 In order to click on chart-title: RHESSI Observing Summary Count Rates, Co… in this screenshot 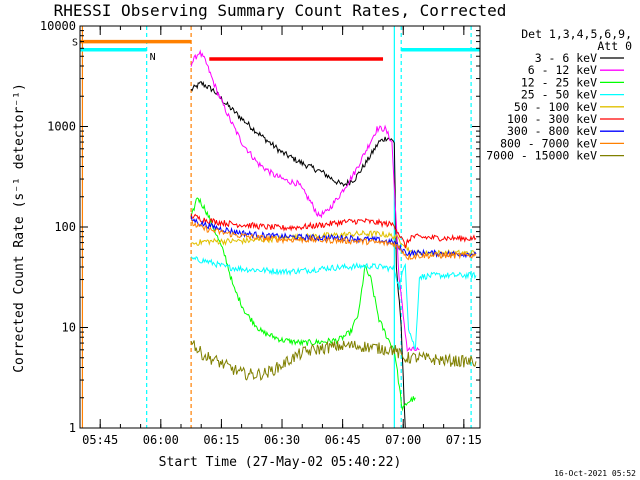, I will do `click(280, 10)`.